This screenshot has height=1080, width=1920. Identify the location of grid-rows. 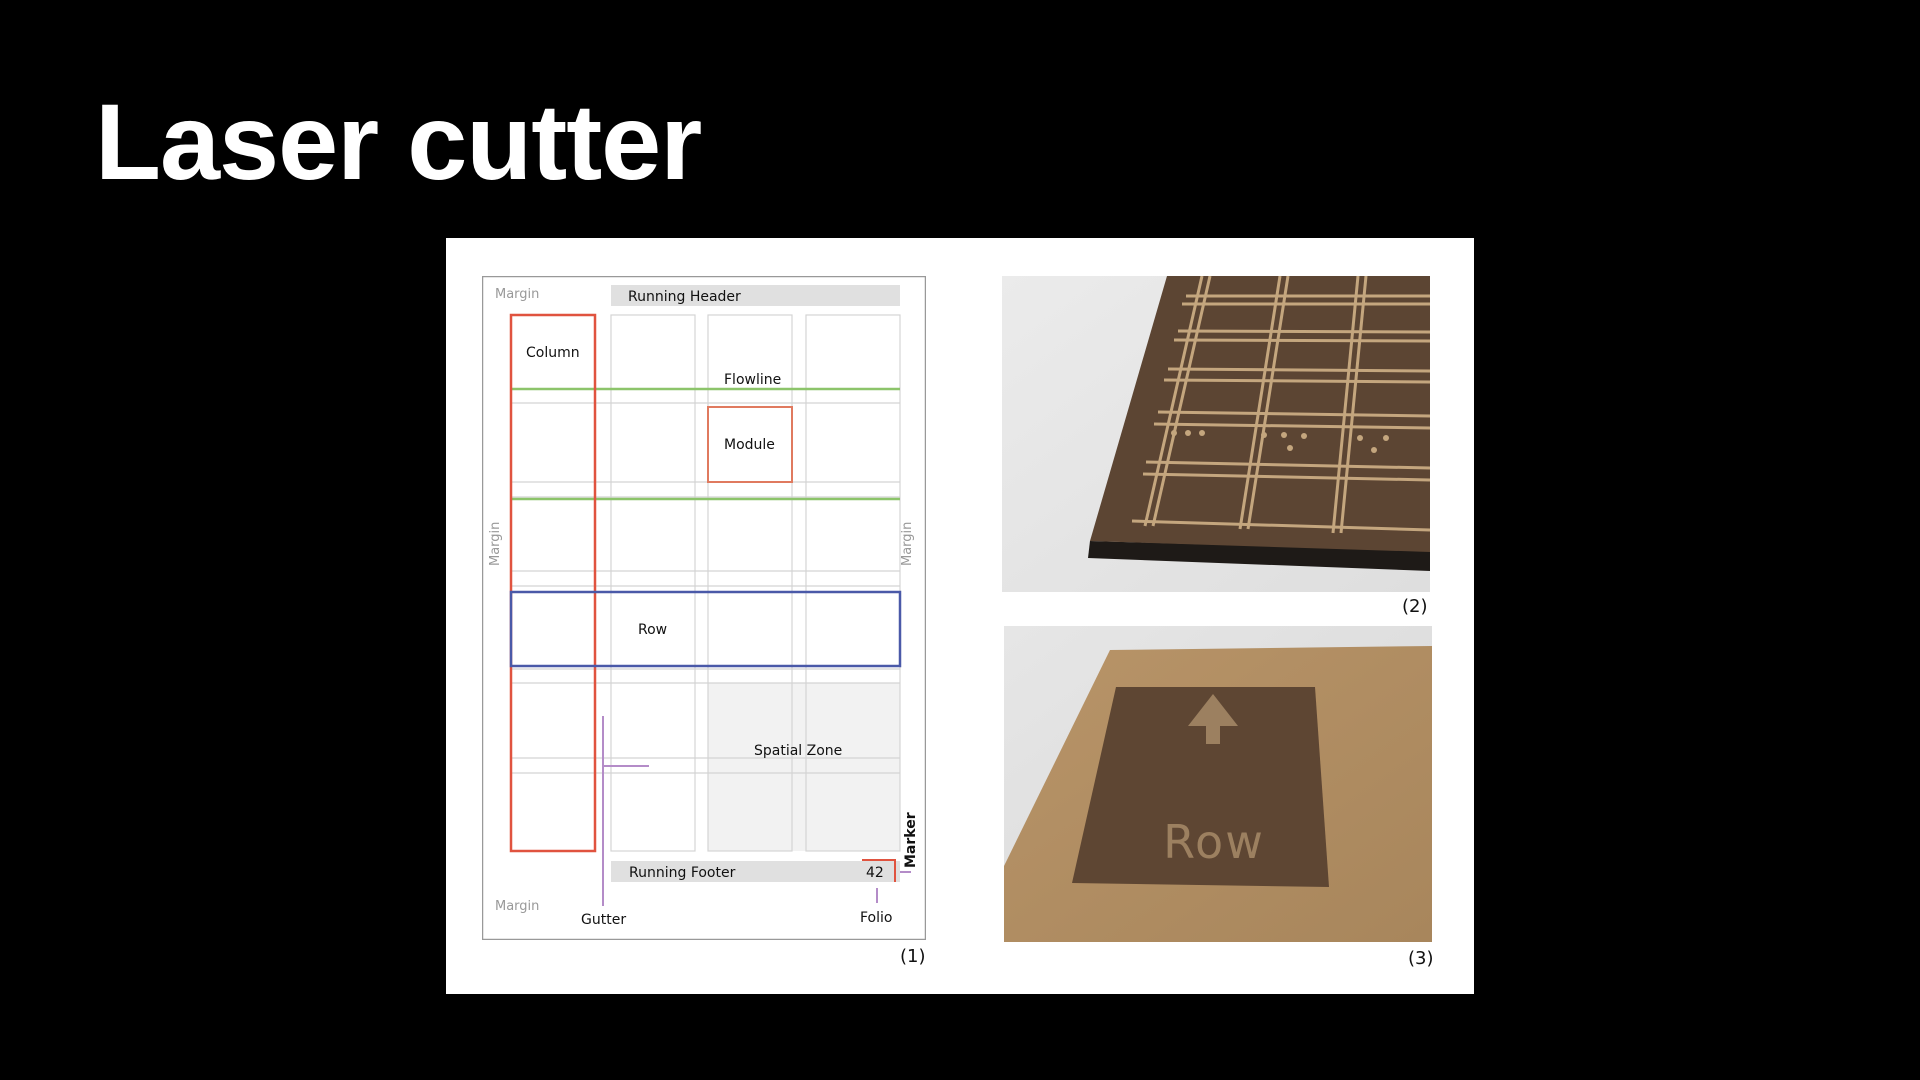
(705, 588).